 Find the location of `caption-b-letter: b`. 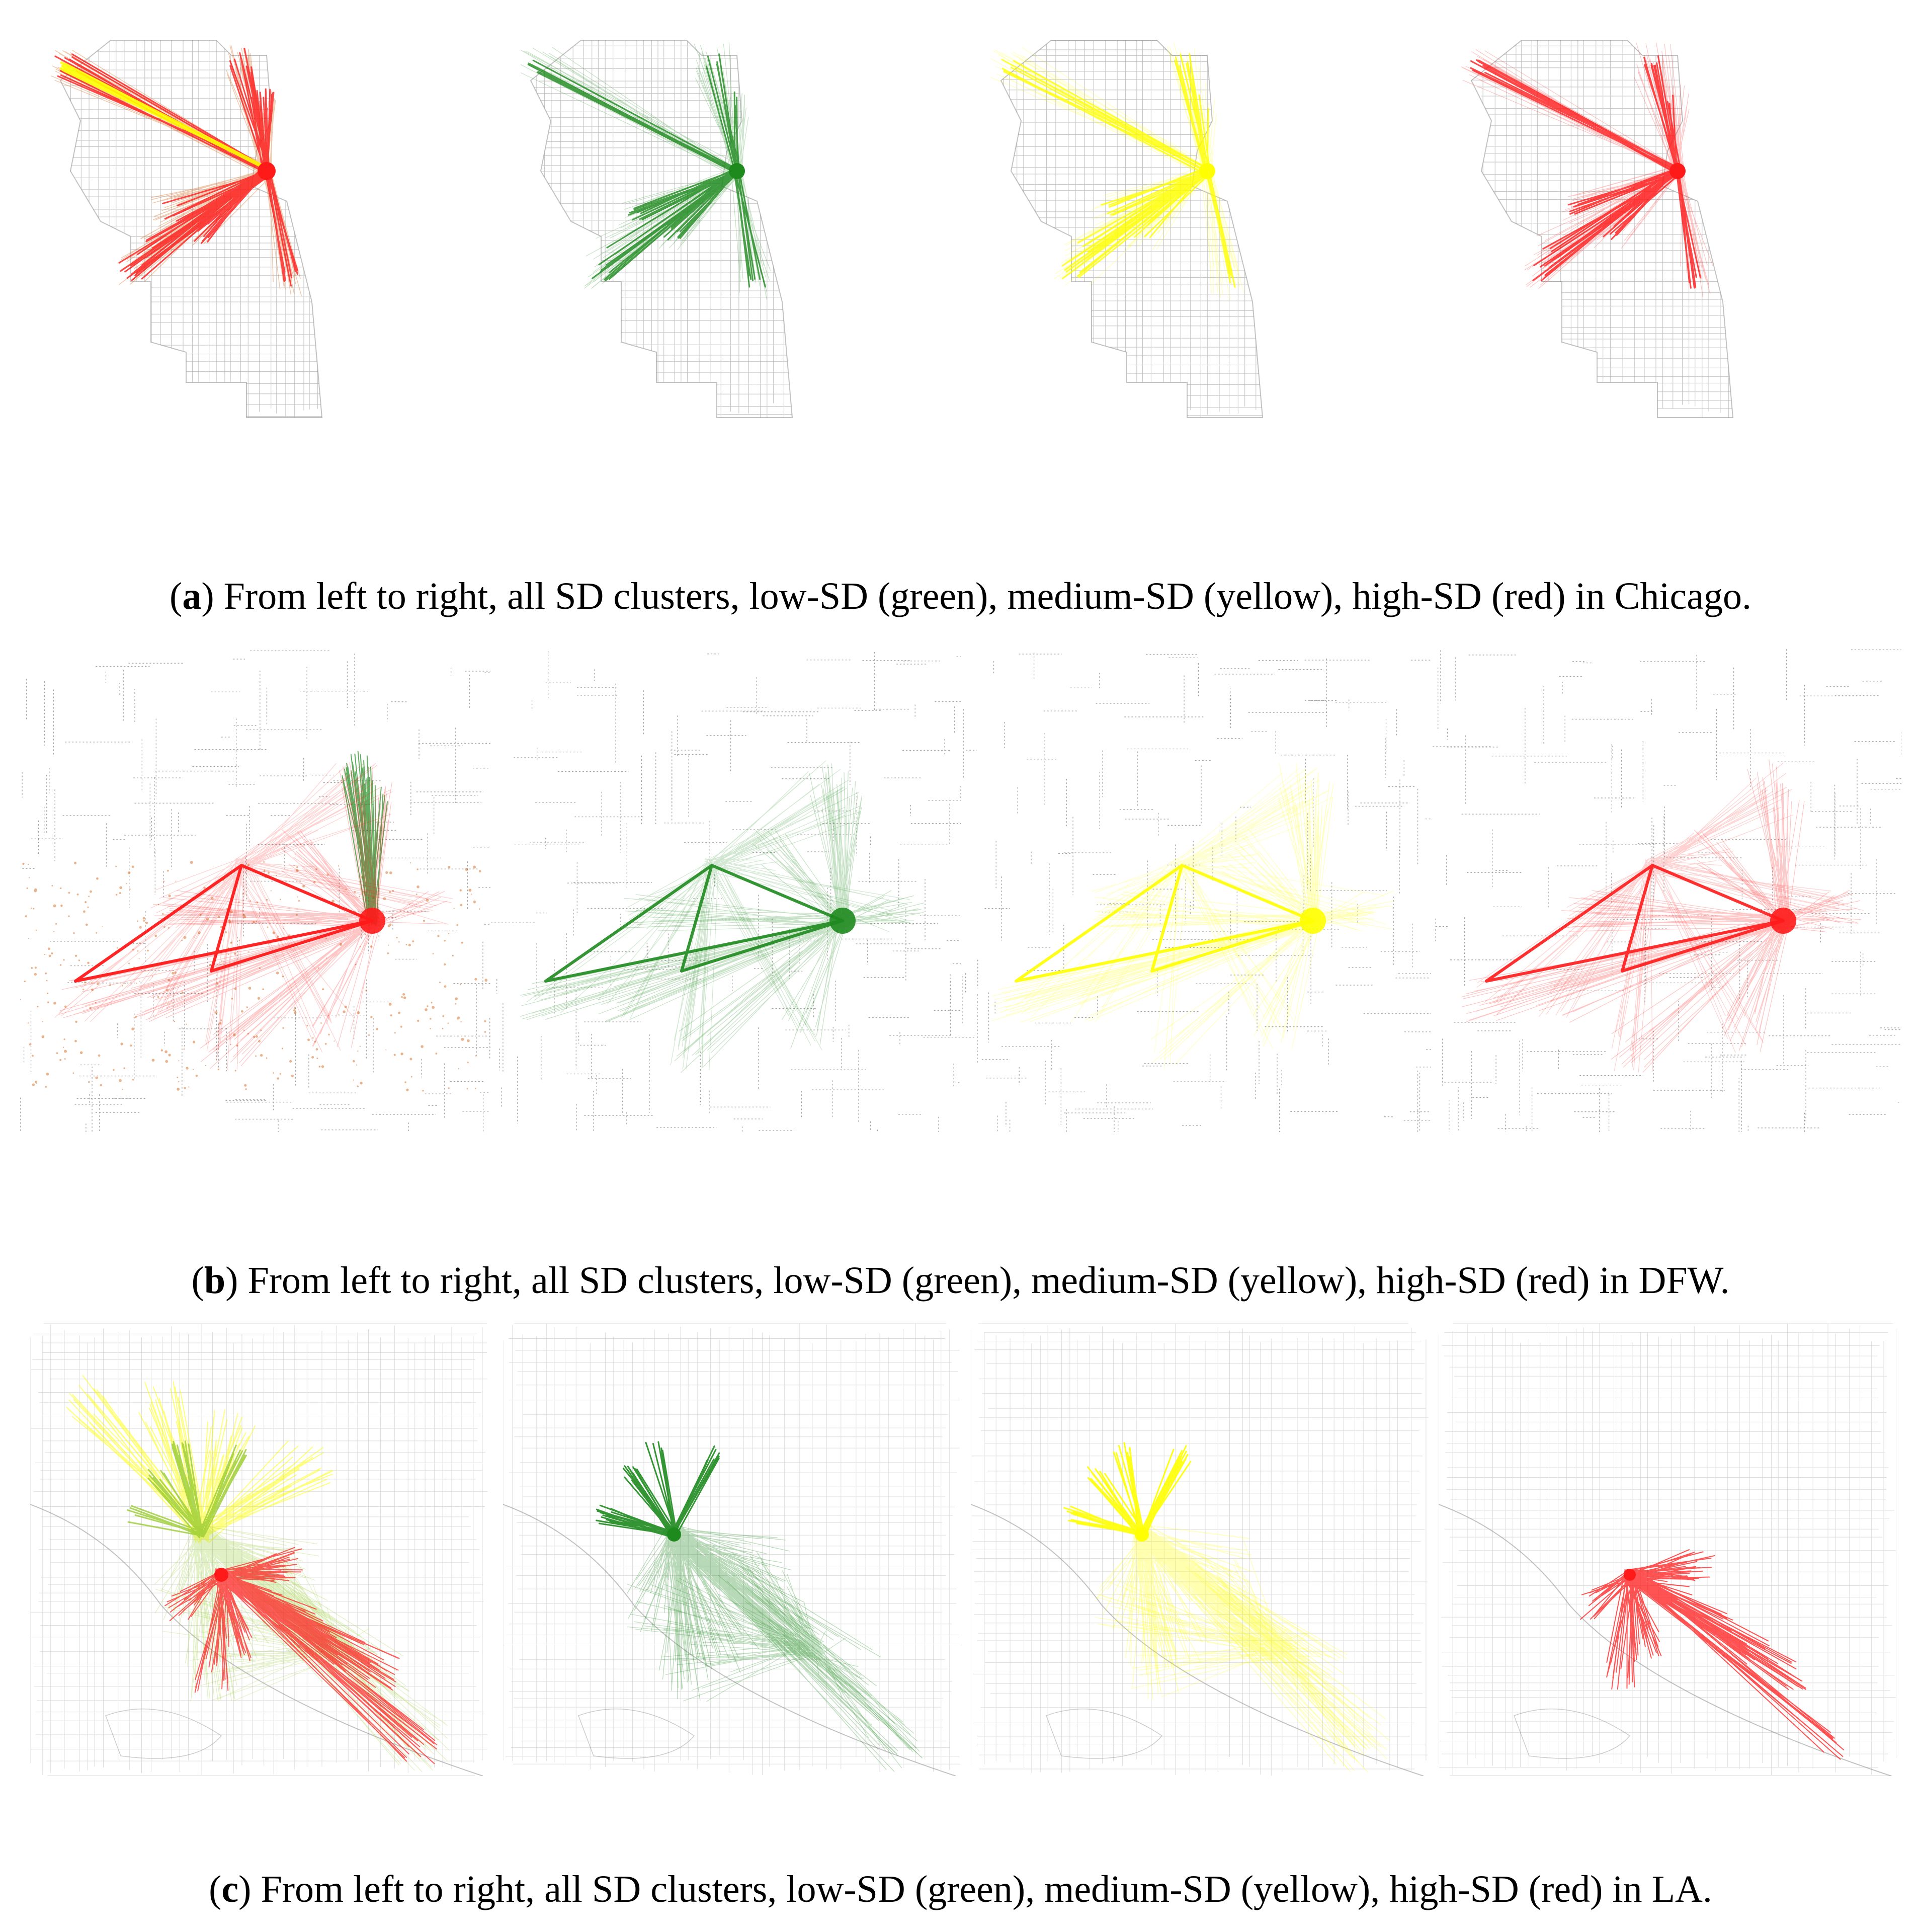

caption-b-letter: b is located at coordinates (215, 1281).